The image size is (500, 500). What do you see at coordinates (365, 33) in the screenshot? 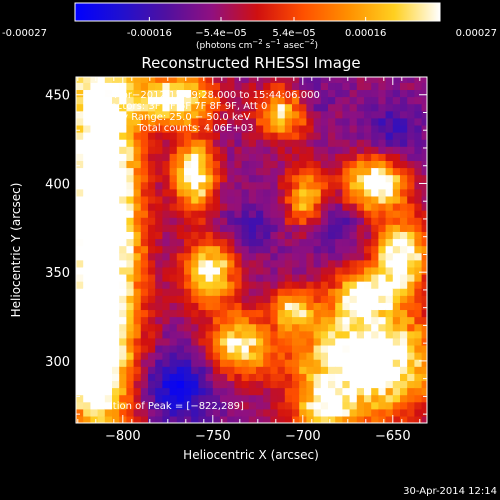
I see `colorbar-tick-label: 0.00016` at bounding box center [365, 33].